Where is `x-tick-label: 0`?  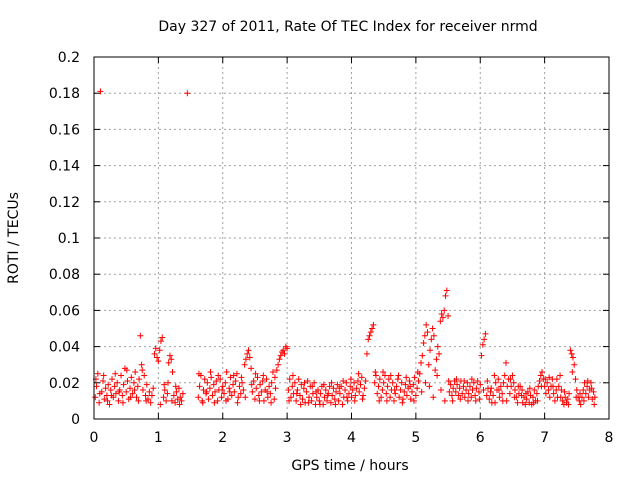 x-tick-label: 0 is located at coordinates (94, 438).